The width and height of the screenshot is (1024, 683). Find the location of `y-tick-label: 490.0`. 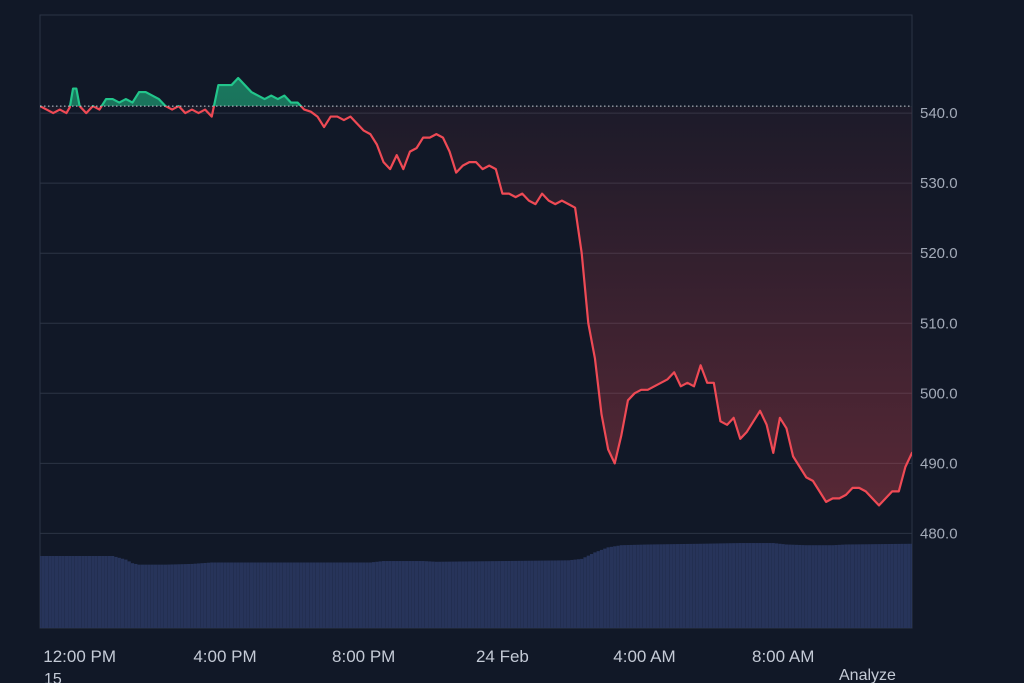

y-tick-label: 490.0 is located at coordinates (939, 463).